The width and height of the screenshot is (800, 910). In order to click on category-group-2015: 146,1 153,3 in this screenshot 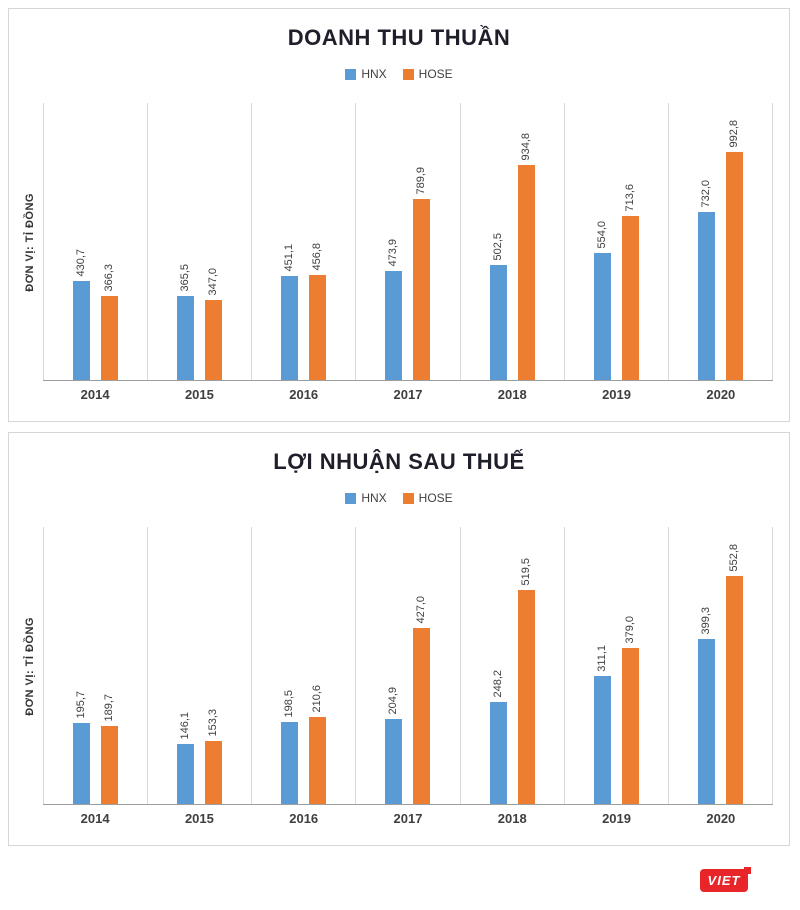, I will do `click(199, 665)`.